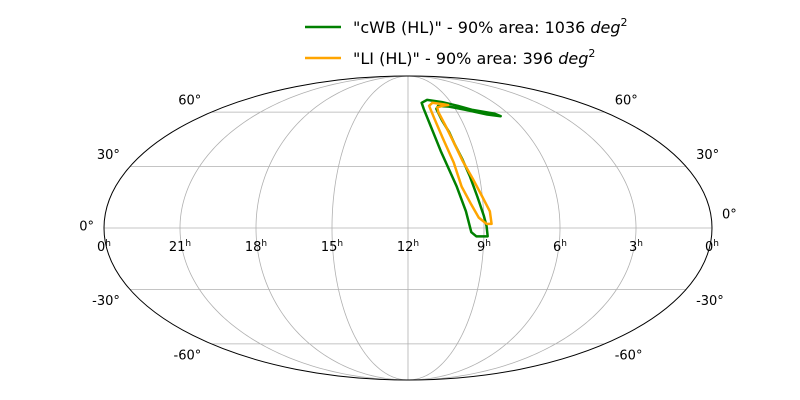 This screenshot has height=400, width=800. What do you see at coordinates (108, 155) in the screenshot?
I see `dec-tick-label-left: 30°` at bounding box center [108, 155].